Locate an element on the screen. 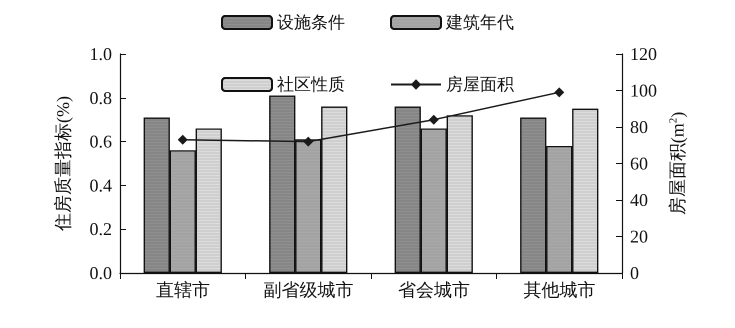 This screenshot has height=328, width=735. y2-tick-label: 100 is located at coordinates (643, 90).